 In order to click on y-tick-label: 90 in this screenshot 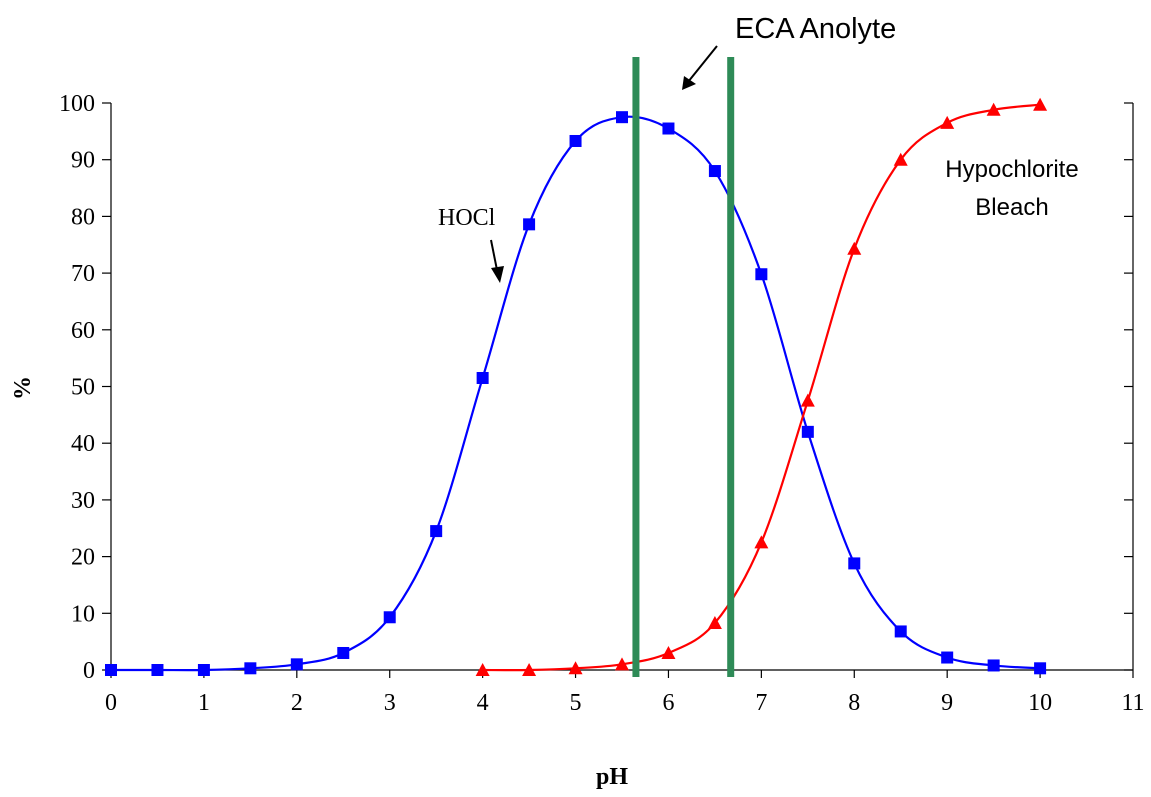, I will do `click(83, 161)`.